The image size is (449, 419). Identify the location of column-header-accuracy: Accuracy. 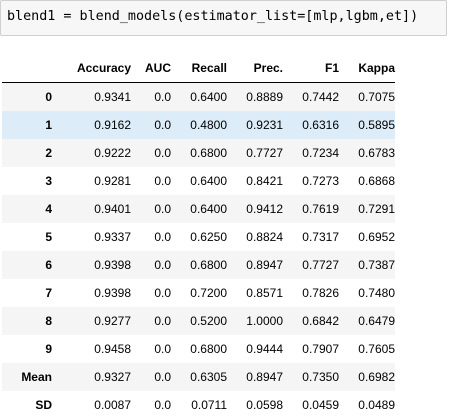
(91, 68).